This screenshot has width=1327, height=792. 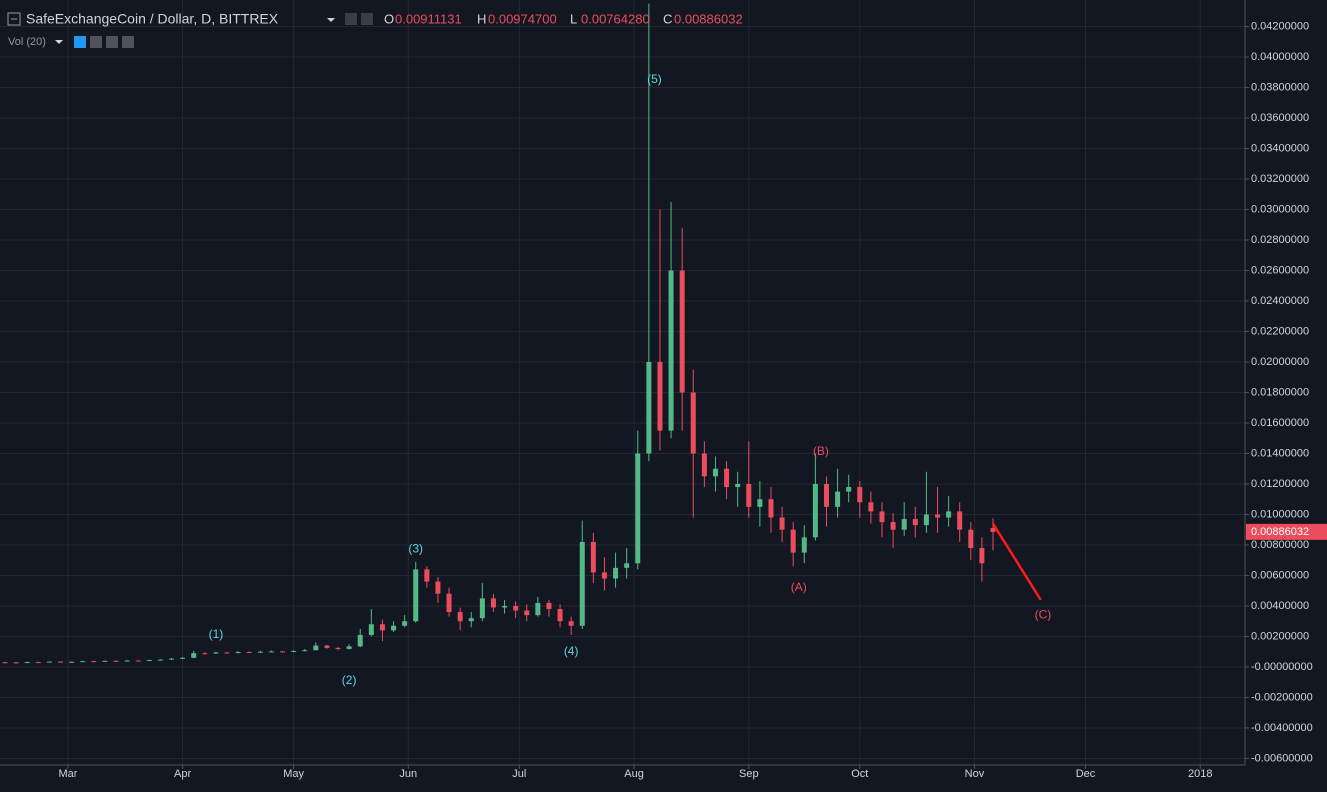 I want to click on y-tick-label: 0.02000000, so click(x=1280, y=362).